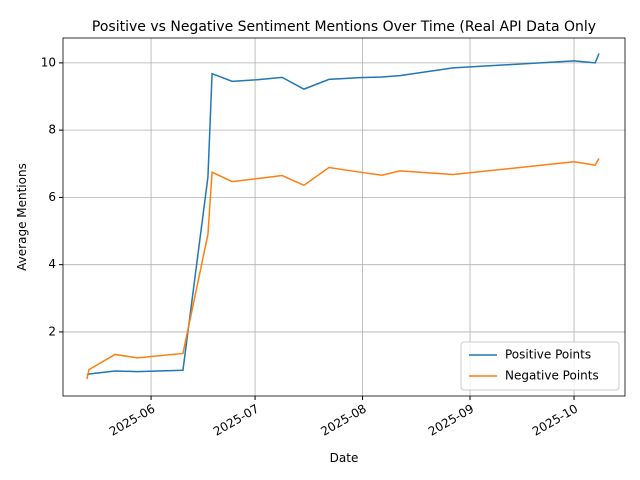 This screenshot has width=640, height=480. Describe the element at coordinates (451, 420) in the screenshot. I see `x-tick-label: 2025-09` at that location.